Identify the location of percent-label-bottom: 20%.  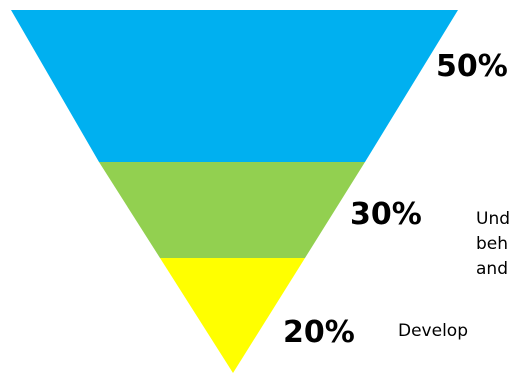
(319, 332).